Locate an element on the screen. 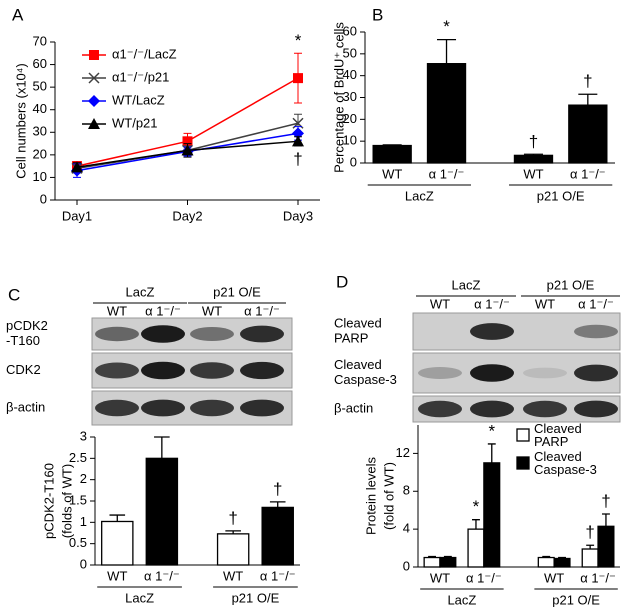 The width and height of the screenshot is (627, 613). panel-label: C is located at coordinates (14, 294).